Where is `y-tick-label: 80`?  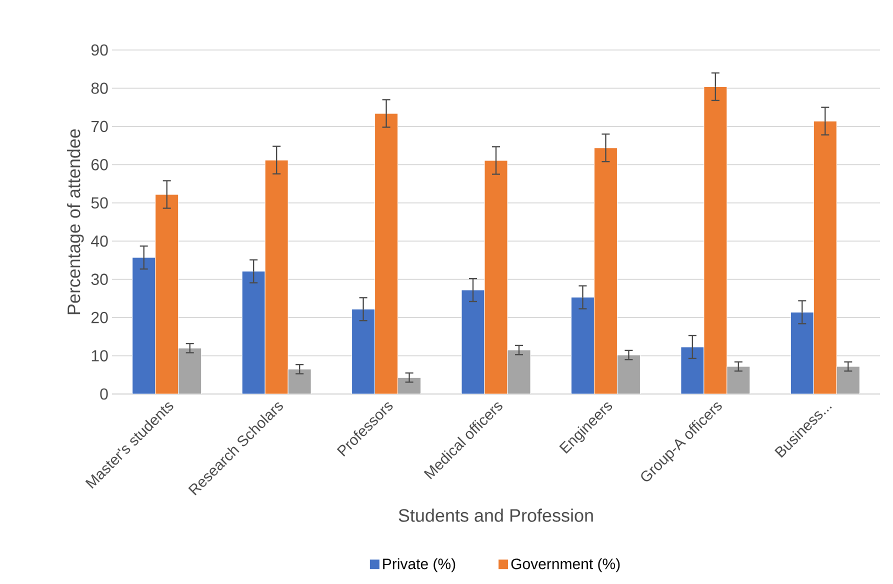 y-tick-label: 80 is located at coordinates (99, 88).